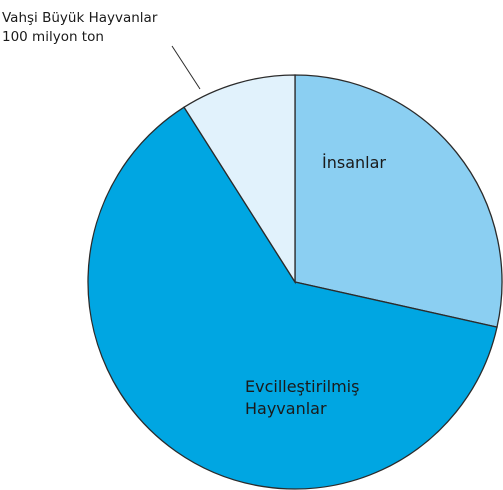 This screenshot has height=490, width=503. I want to click on slice-label-vahsi-buyuk-hayvanlar: Vahşi Büyük Hayvanlar 100 milyon ton, so click(82, 27).